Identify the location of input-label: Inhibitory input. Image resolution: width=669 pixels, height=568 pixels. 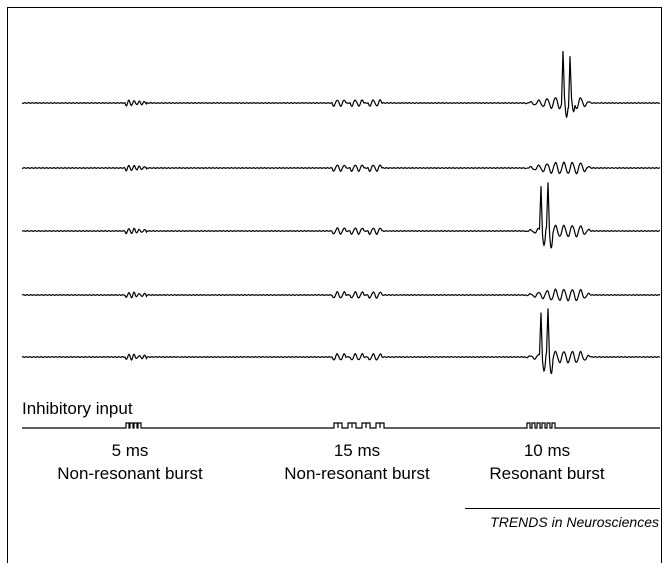
(77, 408).